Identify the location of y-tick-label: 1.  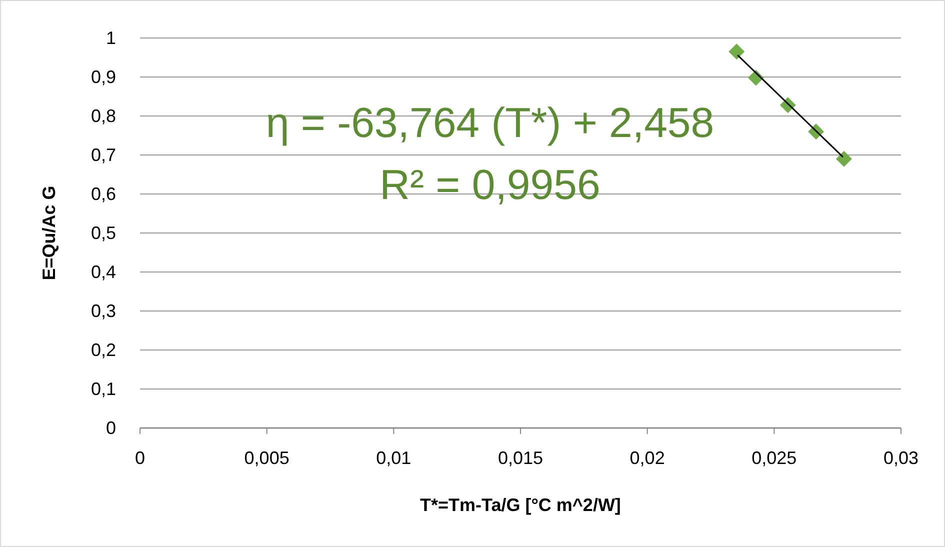
(111, 38).